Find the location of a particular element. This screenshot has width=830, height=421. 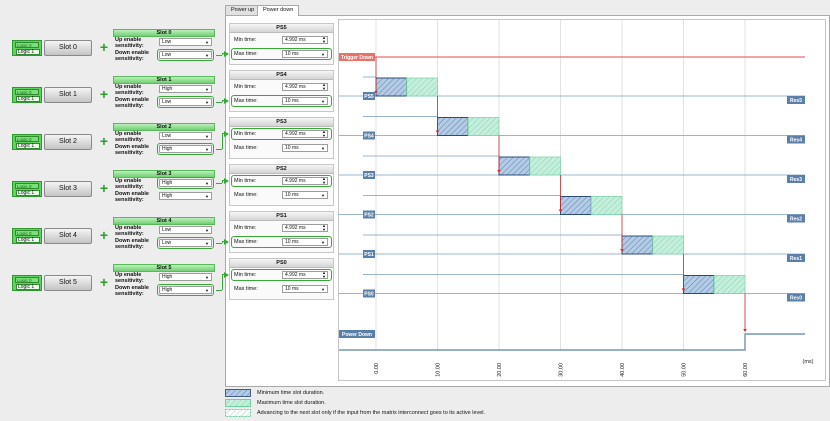

ps-title: PS0 is located at coordinates (281, 263).